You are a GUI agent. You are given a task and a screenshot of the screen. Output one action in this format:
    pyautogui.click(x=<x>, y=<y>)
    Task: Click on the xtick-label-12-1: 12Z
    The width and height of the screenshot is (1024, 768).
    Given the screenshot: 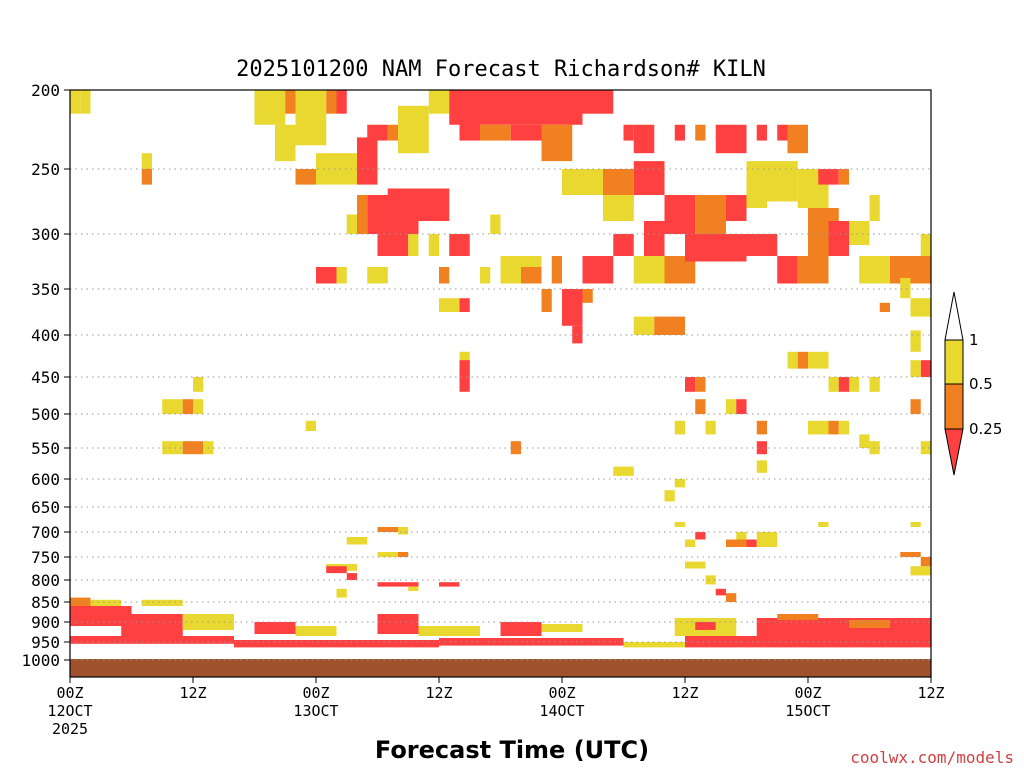 What is the action you would take?
    pyautogui.click(x=192, y=693)
    